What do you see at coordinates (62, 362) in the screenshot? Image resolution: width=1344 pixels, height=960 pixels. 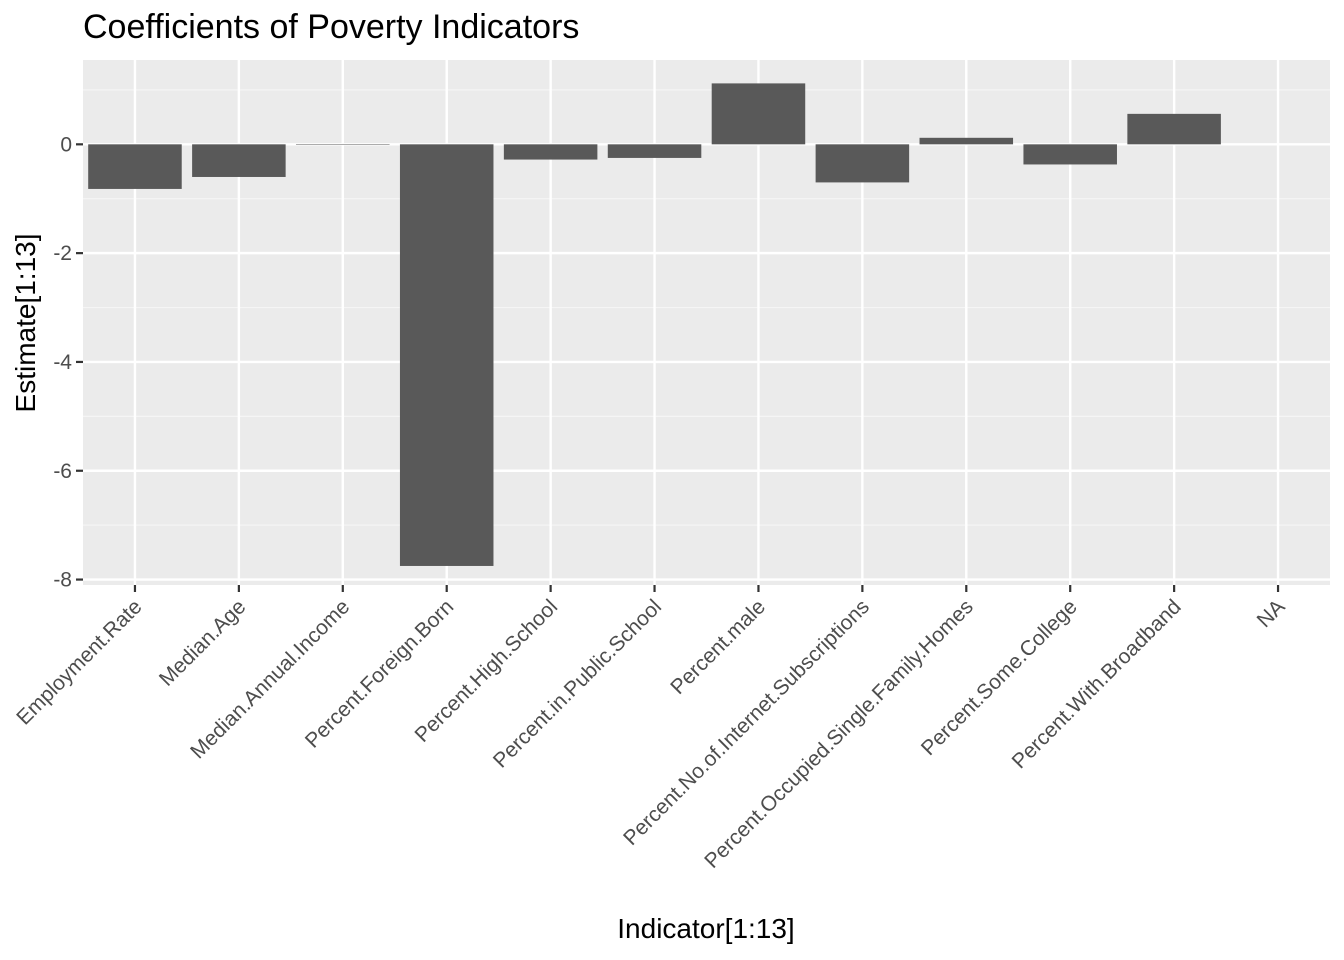 I see `y-tick-label: -4` at bounding box center [62, 362].